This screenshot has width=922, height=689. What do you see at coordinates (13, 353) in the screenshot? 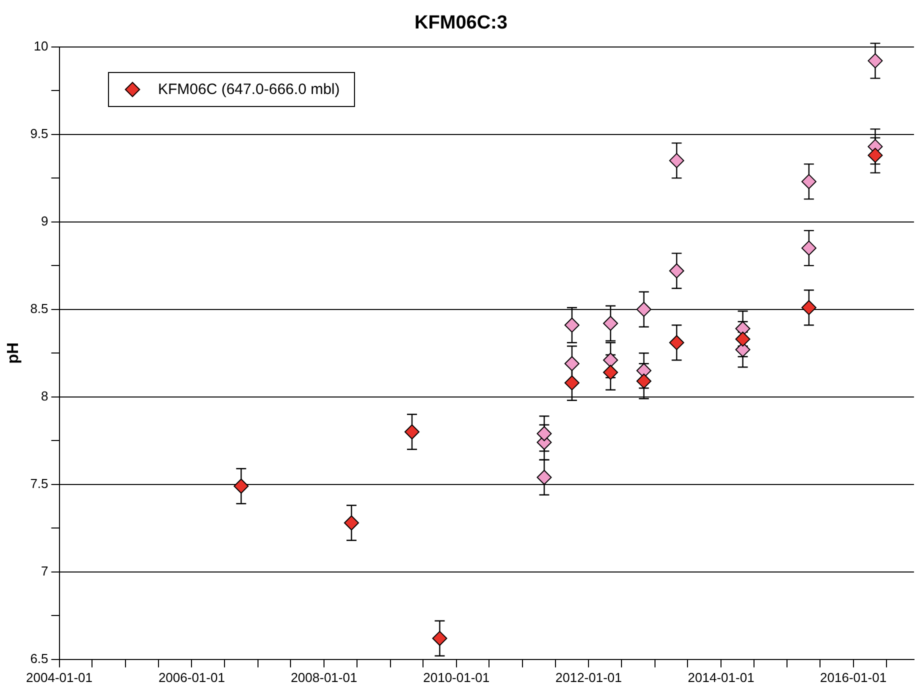
I see `y-axis-title: pH` at bounding box center [13, 353].